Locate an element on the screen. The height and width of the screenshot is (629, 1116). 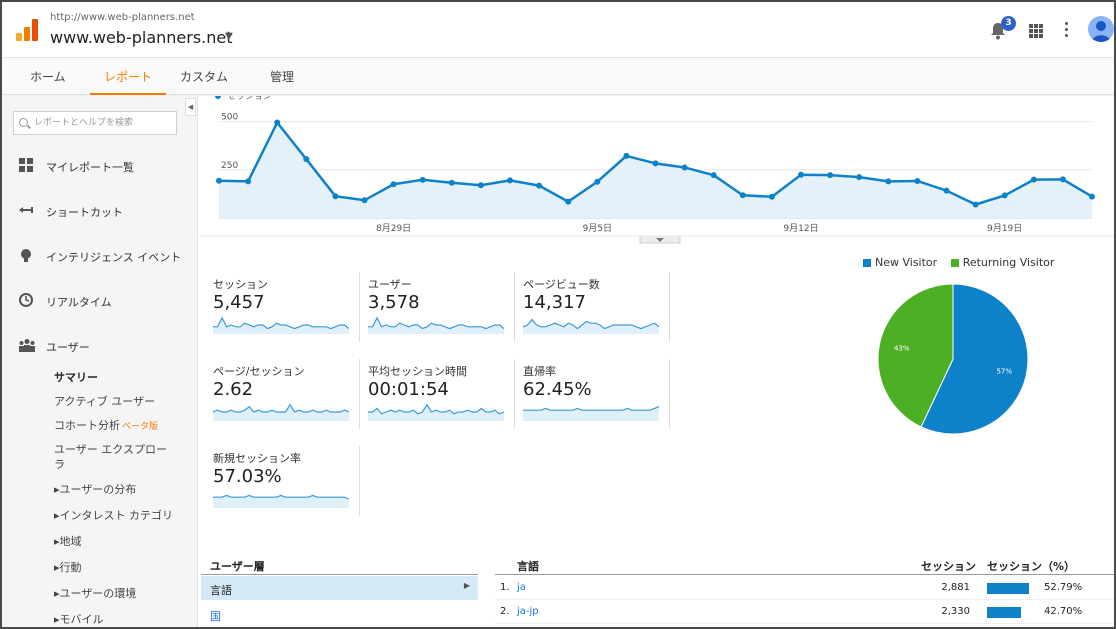
tab-custom: カスタム is located at coordinates (204, 77).